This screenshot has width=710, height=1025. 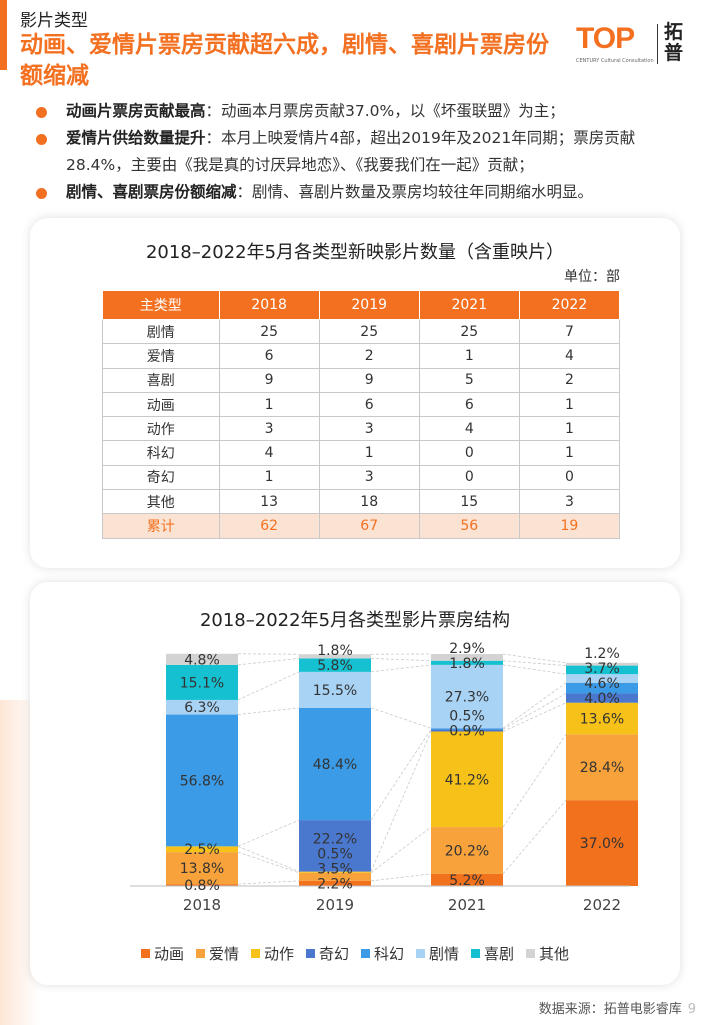 What do you see at coordinates (335, 839) in the screenshot?
I see `data-label: 22.2%` at bounding box center [335, 839].